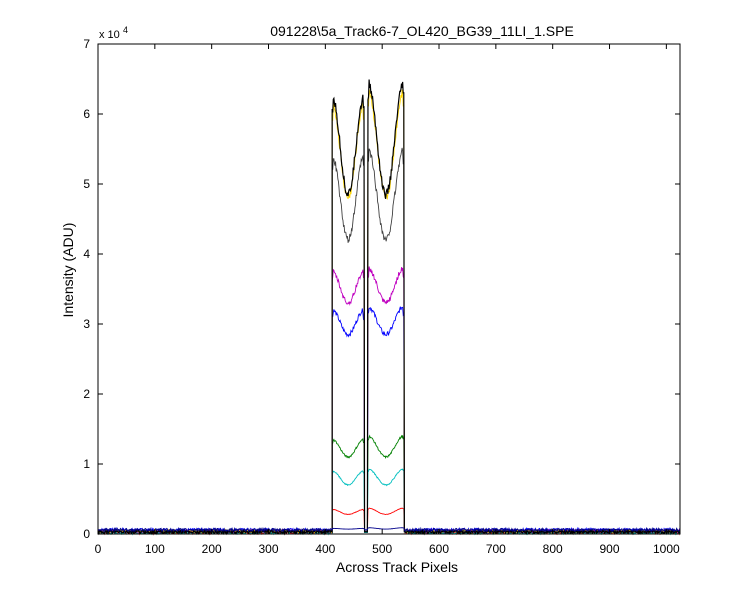 Image resolution: width=750 pixels, height=605 pixels. Describe the element at coordinates (86, 44) in the screenshot. I see `y-tick-label: 7` at that location.